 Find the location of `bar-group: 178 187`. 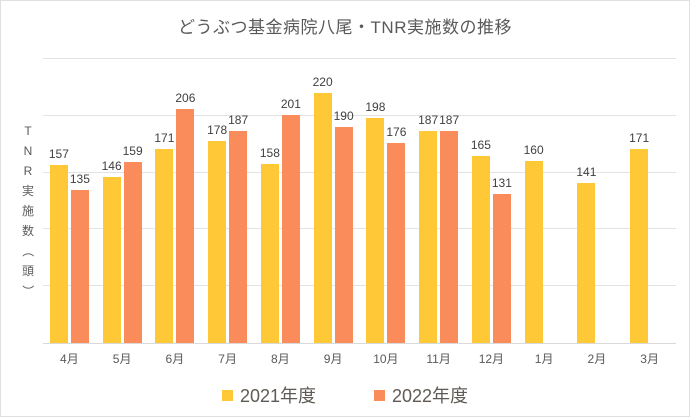

bar-group: 178 187 is located at coordinates (227, 201).